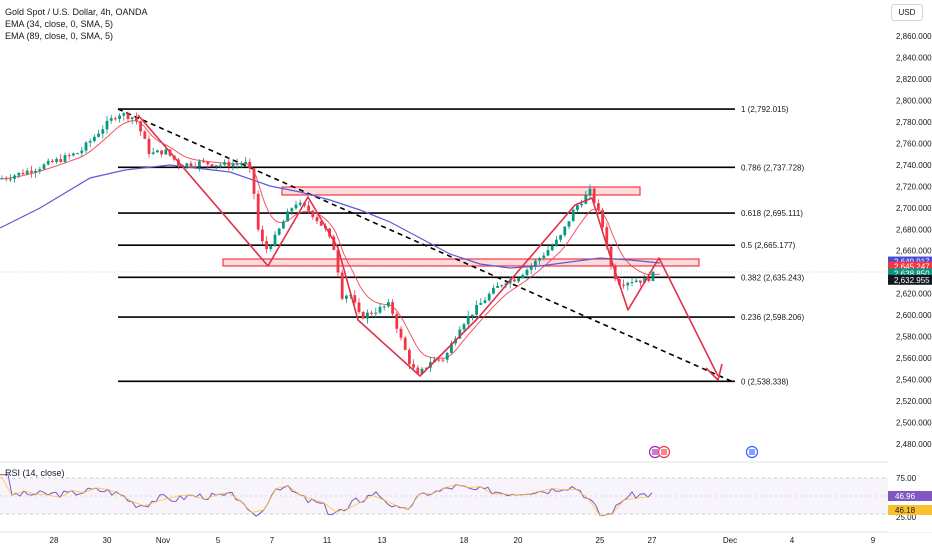  What do you see at coordinates (272, 540) in the screenshot?
I see `time-tick-label: 7` at bounding box center [272, 540].